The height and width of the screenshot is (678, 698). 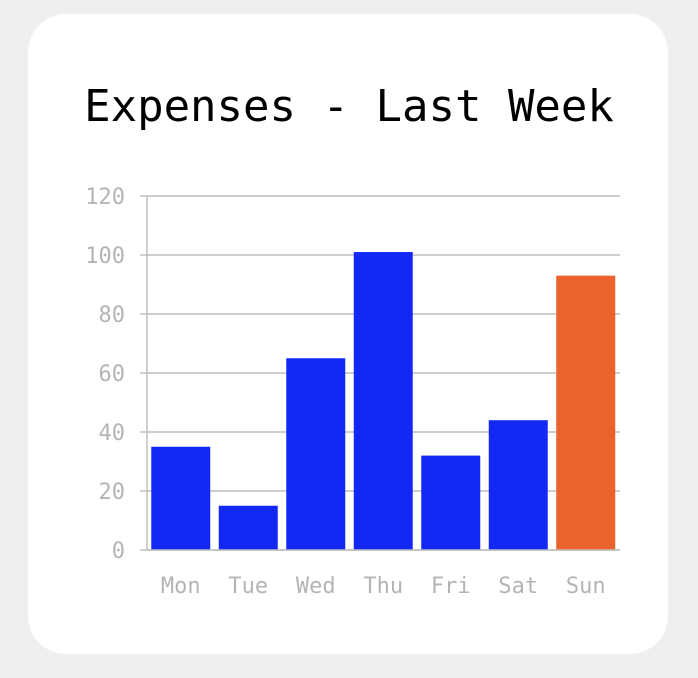 What do you see at coordinates (349, 106) in the screenshot?
I see `chart-title: Expenses - Last Week` at bounding box center [349, 106].